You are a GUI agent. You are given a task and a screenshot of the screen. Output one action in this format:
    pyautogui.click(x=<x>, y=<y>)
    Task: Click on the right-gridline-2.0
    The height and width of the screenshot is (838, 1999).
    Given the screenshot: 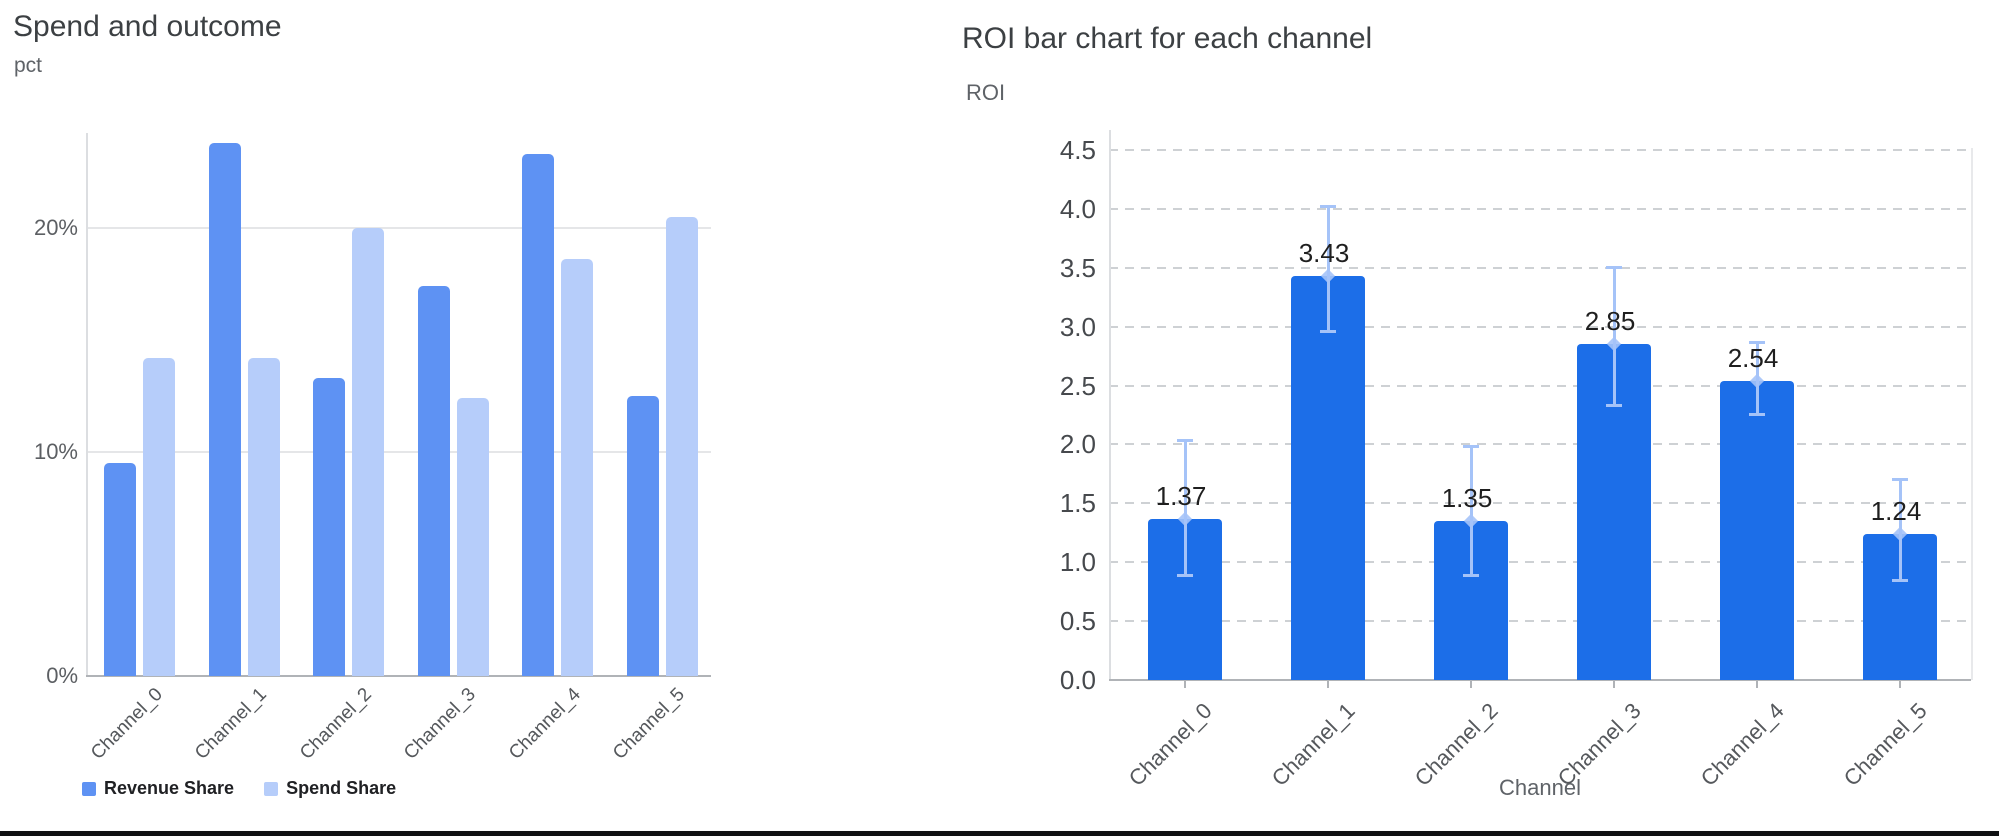 What is the action you would take?
    pyautogui.click(x=1540, y=444)
    